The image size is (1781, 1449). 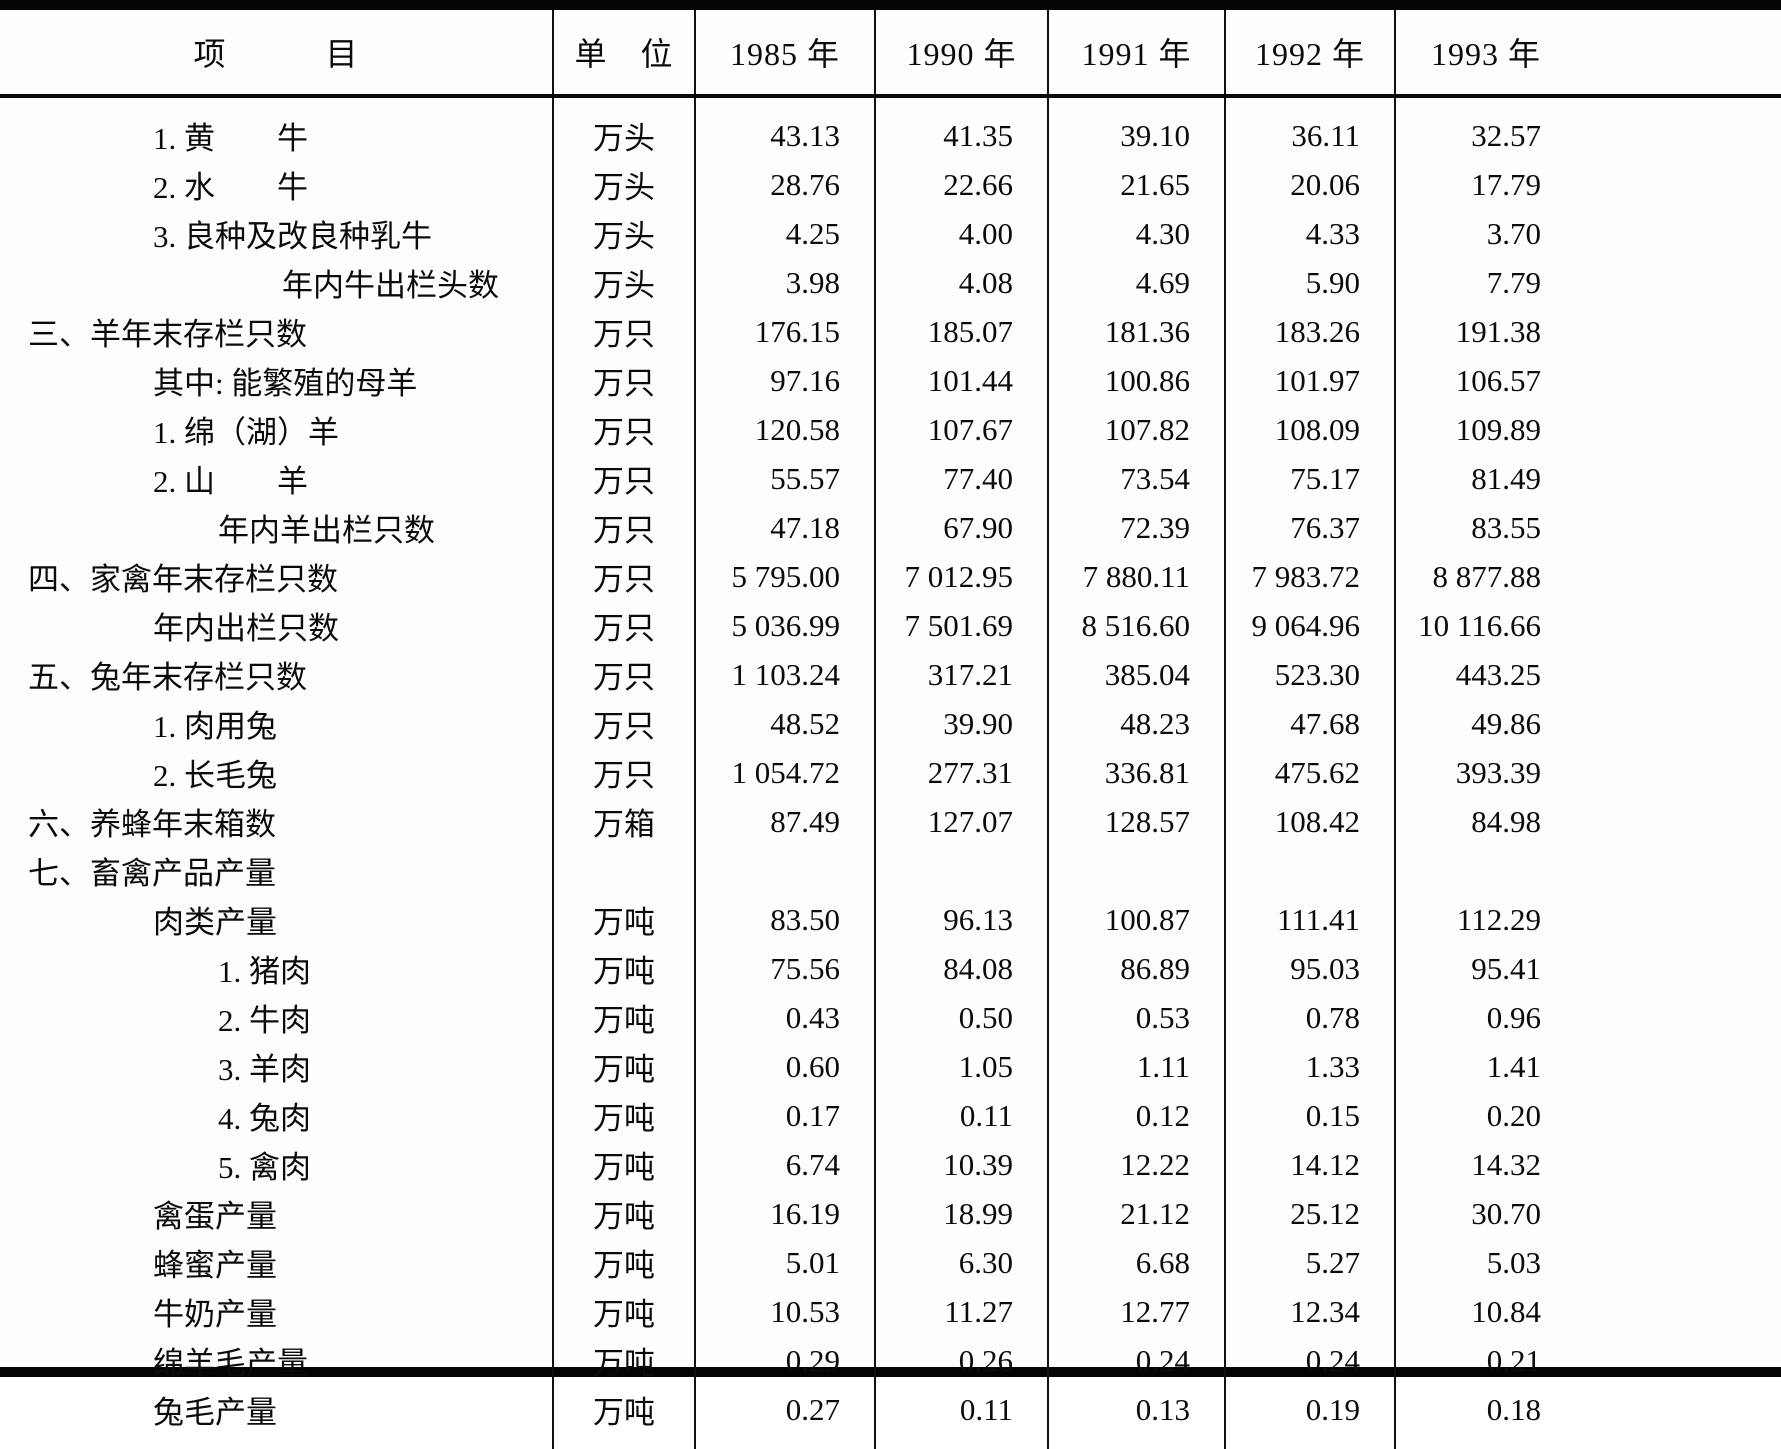 I want to click on table-row: 蜂蜜产量 万吨 5.01 6.30 6.68 5.27 5.03, so click(x=890, y=1262).